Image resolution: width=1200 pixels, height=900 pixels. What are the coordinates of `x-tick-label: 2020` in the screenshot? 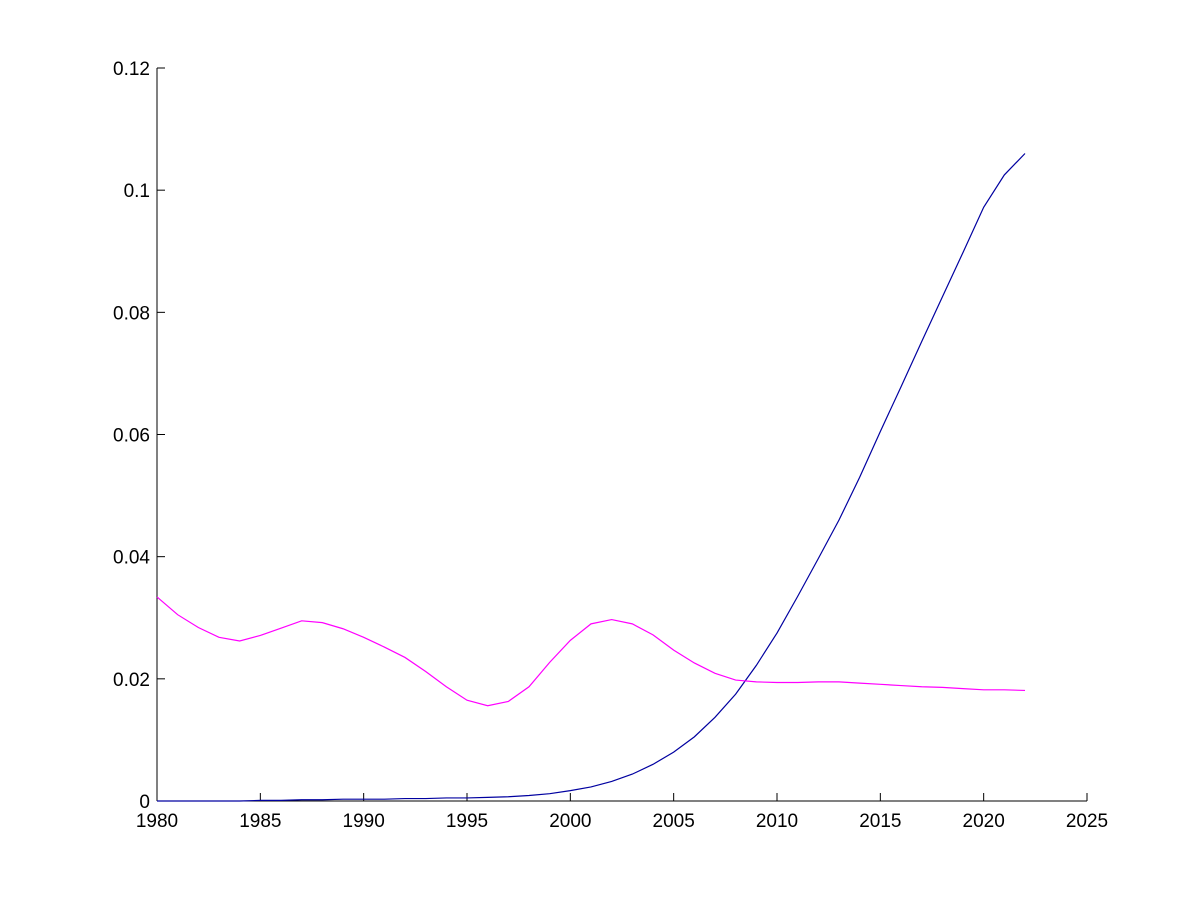 It's located at (984, 821).